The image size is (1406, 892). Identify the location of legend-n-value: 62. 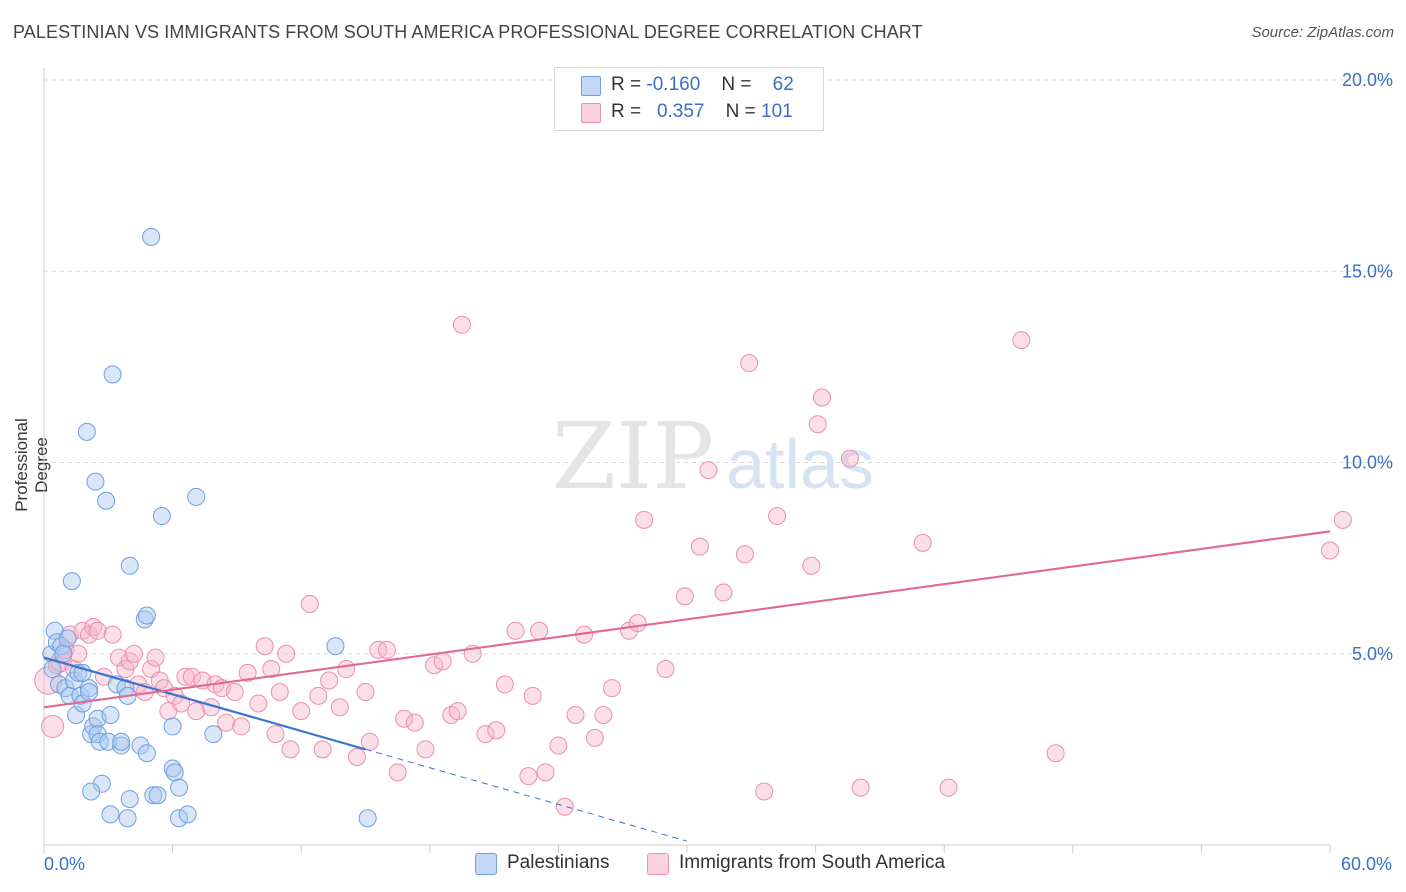
(783, 84).